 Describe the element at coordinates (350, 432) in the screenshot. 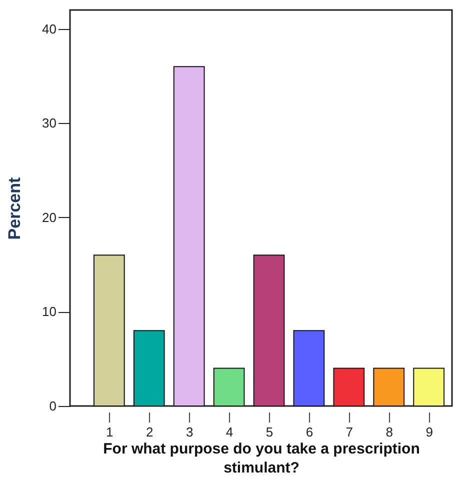

I see `x-tick-label: 7` at that location.